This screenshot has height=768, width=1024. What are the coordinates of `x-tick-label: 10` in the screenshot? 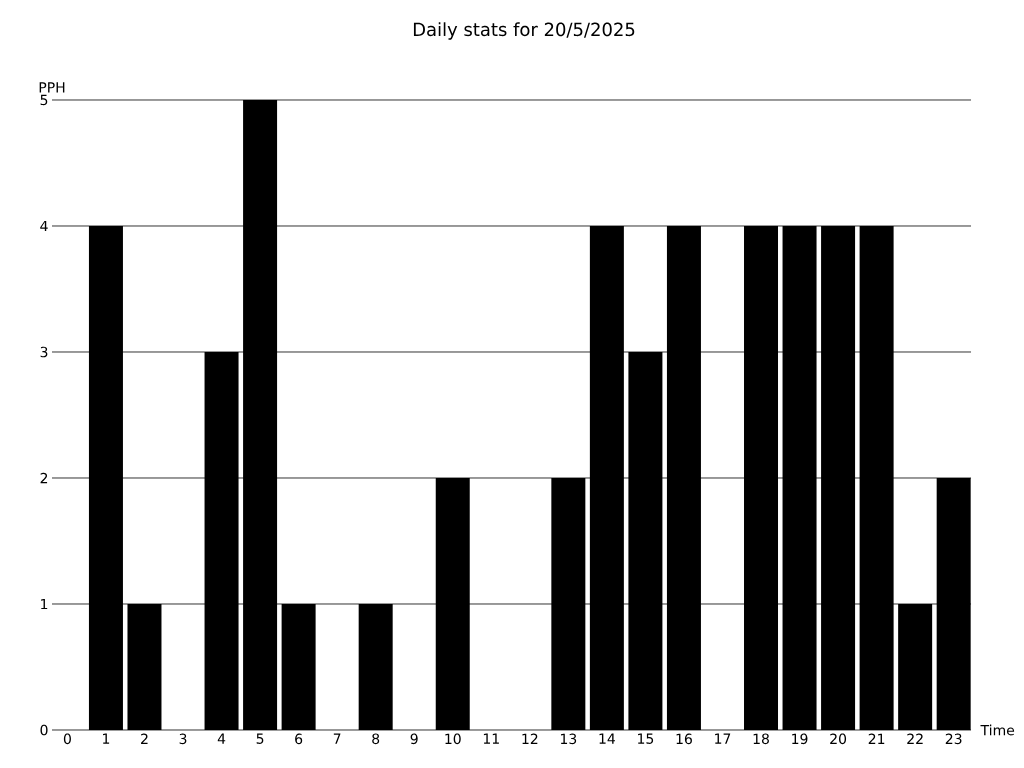 It's located at (453, 739).